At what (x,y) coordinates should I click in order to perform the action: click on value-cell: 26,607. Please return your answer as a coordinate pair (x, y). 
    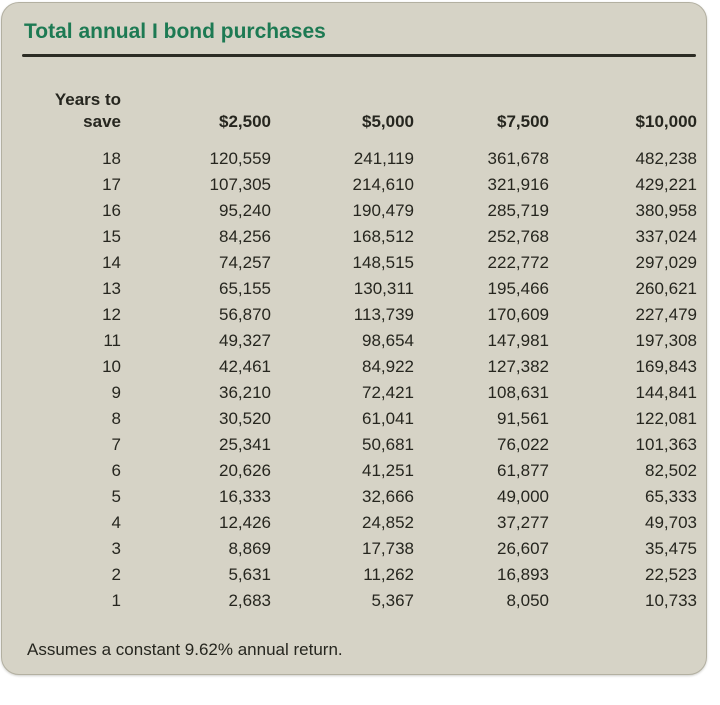
    Looking at the image, I should click on (523, 548).